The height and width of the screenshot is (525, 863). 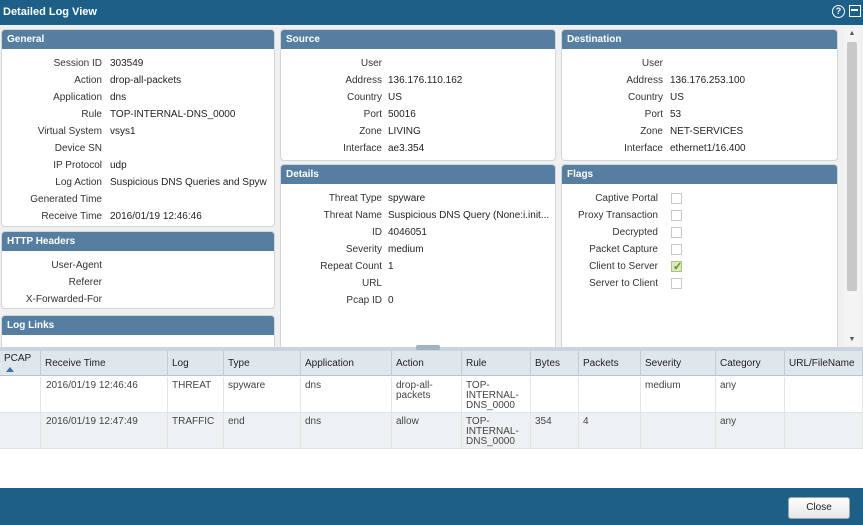 I want to click on column-header-action: Action, so click(x=427, y=363).